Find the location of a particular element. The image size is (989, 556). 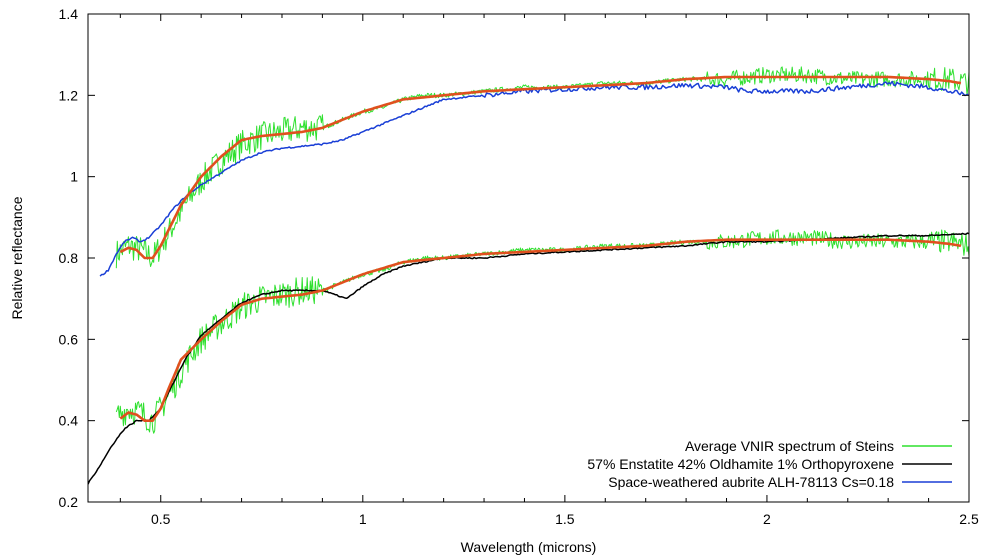

x-tick-label: 2 is located at coordinates (767, 519).